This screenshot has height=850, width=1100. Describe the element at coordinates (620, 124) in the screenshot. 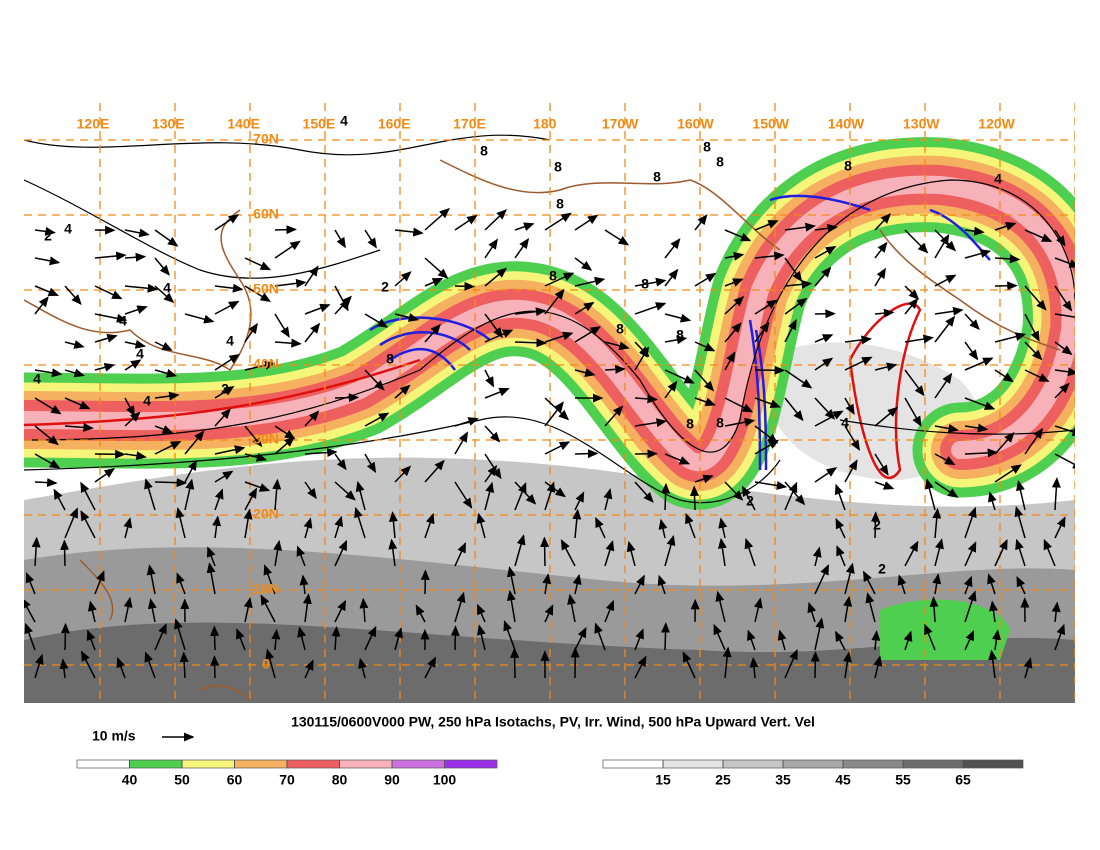

I see `longitude-label: 170W` at that location.